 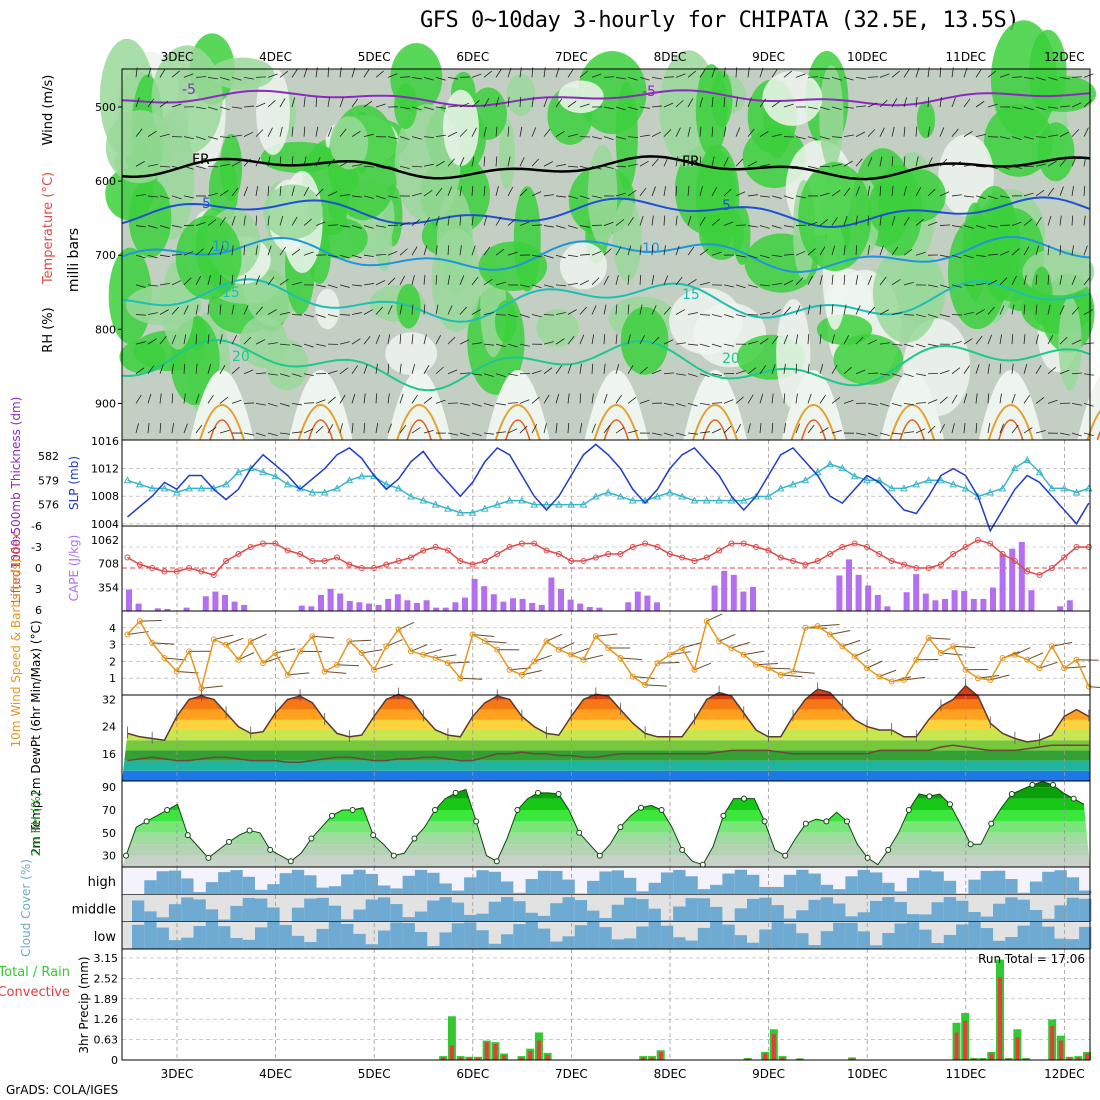 I want to click on rh-point, so click(x=826, y=821).